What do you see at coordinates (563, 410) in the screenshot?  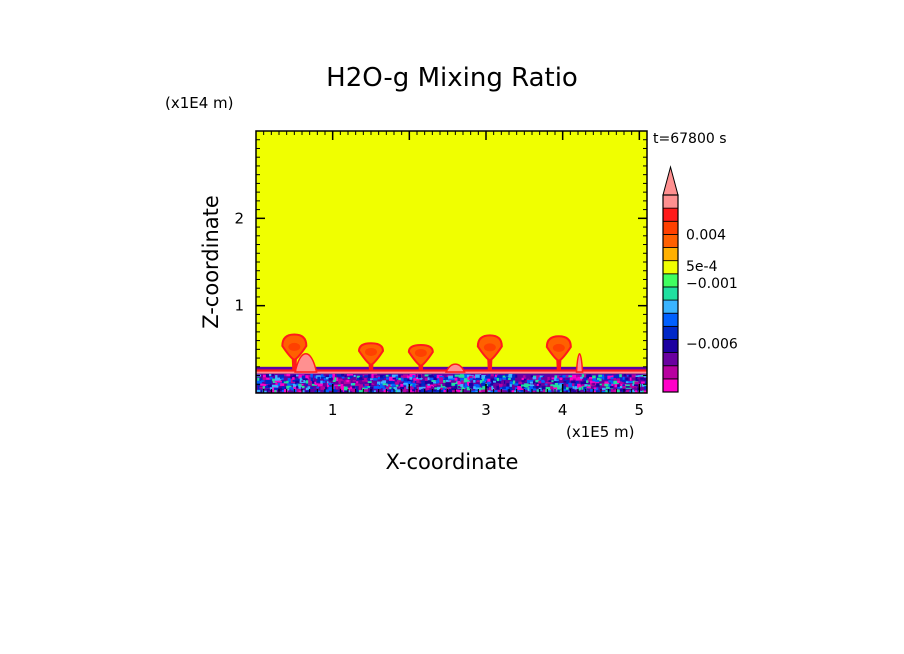 I see `x-tick-label: 4` at bounding box center [563, 410].